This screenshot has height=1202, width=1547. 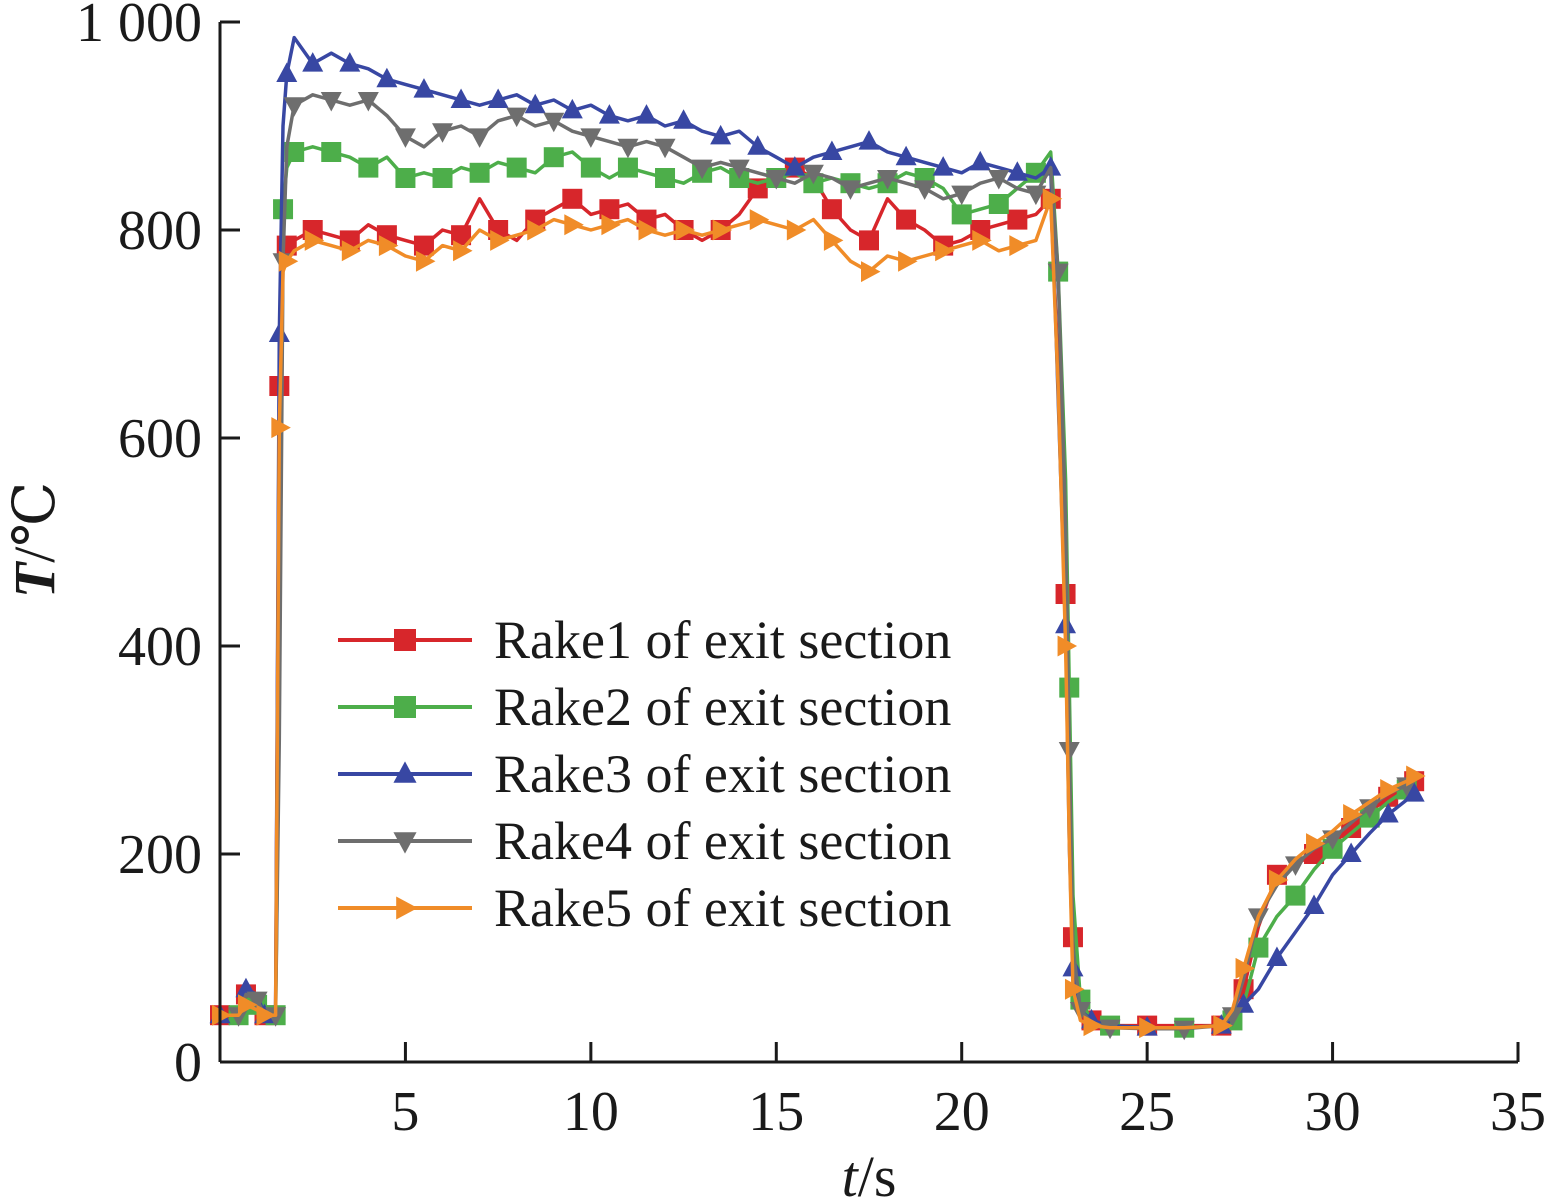 I want to click on y-tick-label: 1 000, so click(x=139, y=27).